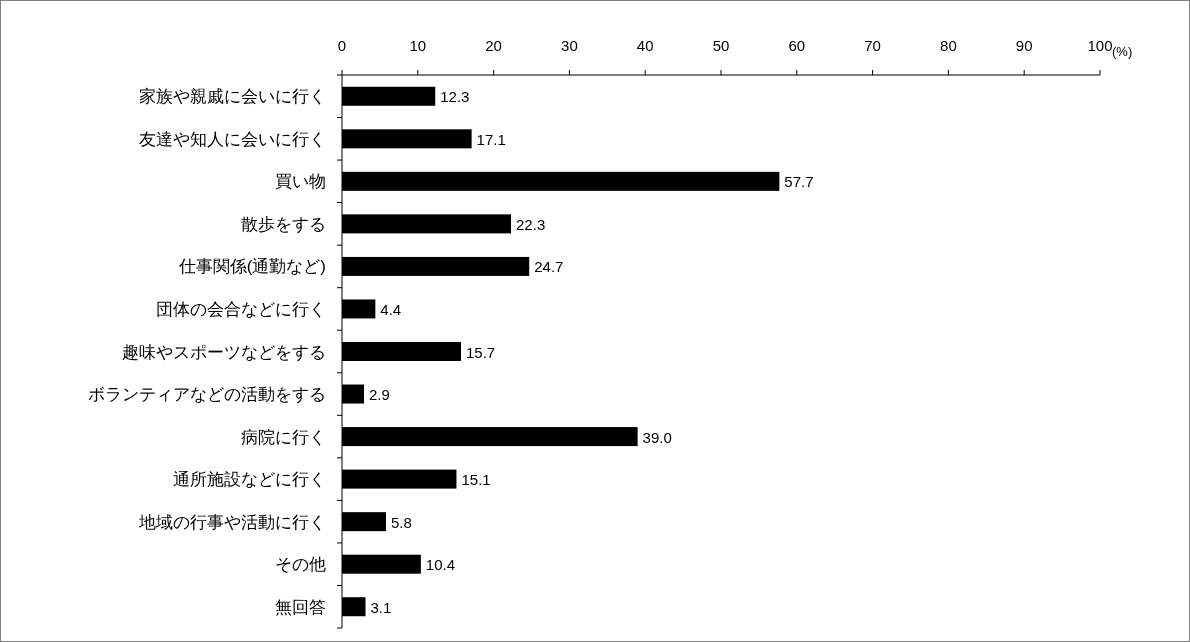 The width and height of the screenshot is (1190, 642). Describe the element at coordinates (232, 522) in the screenshot. I see `y-tick-label: 地域の行事や活動に行く` at that location.